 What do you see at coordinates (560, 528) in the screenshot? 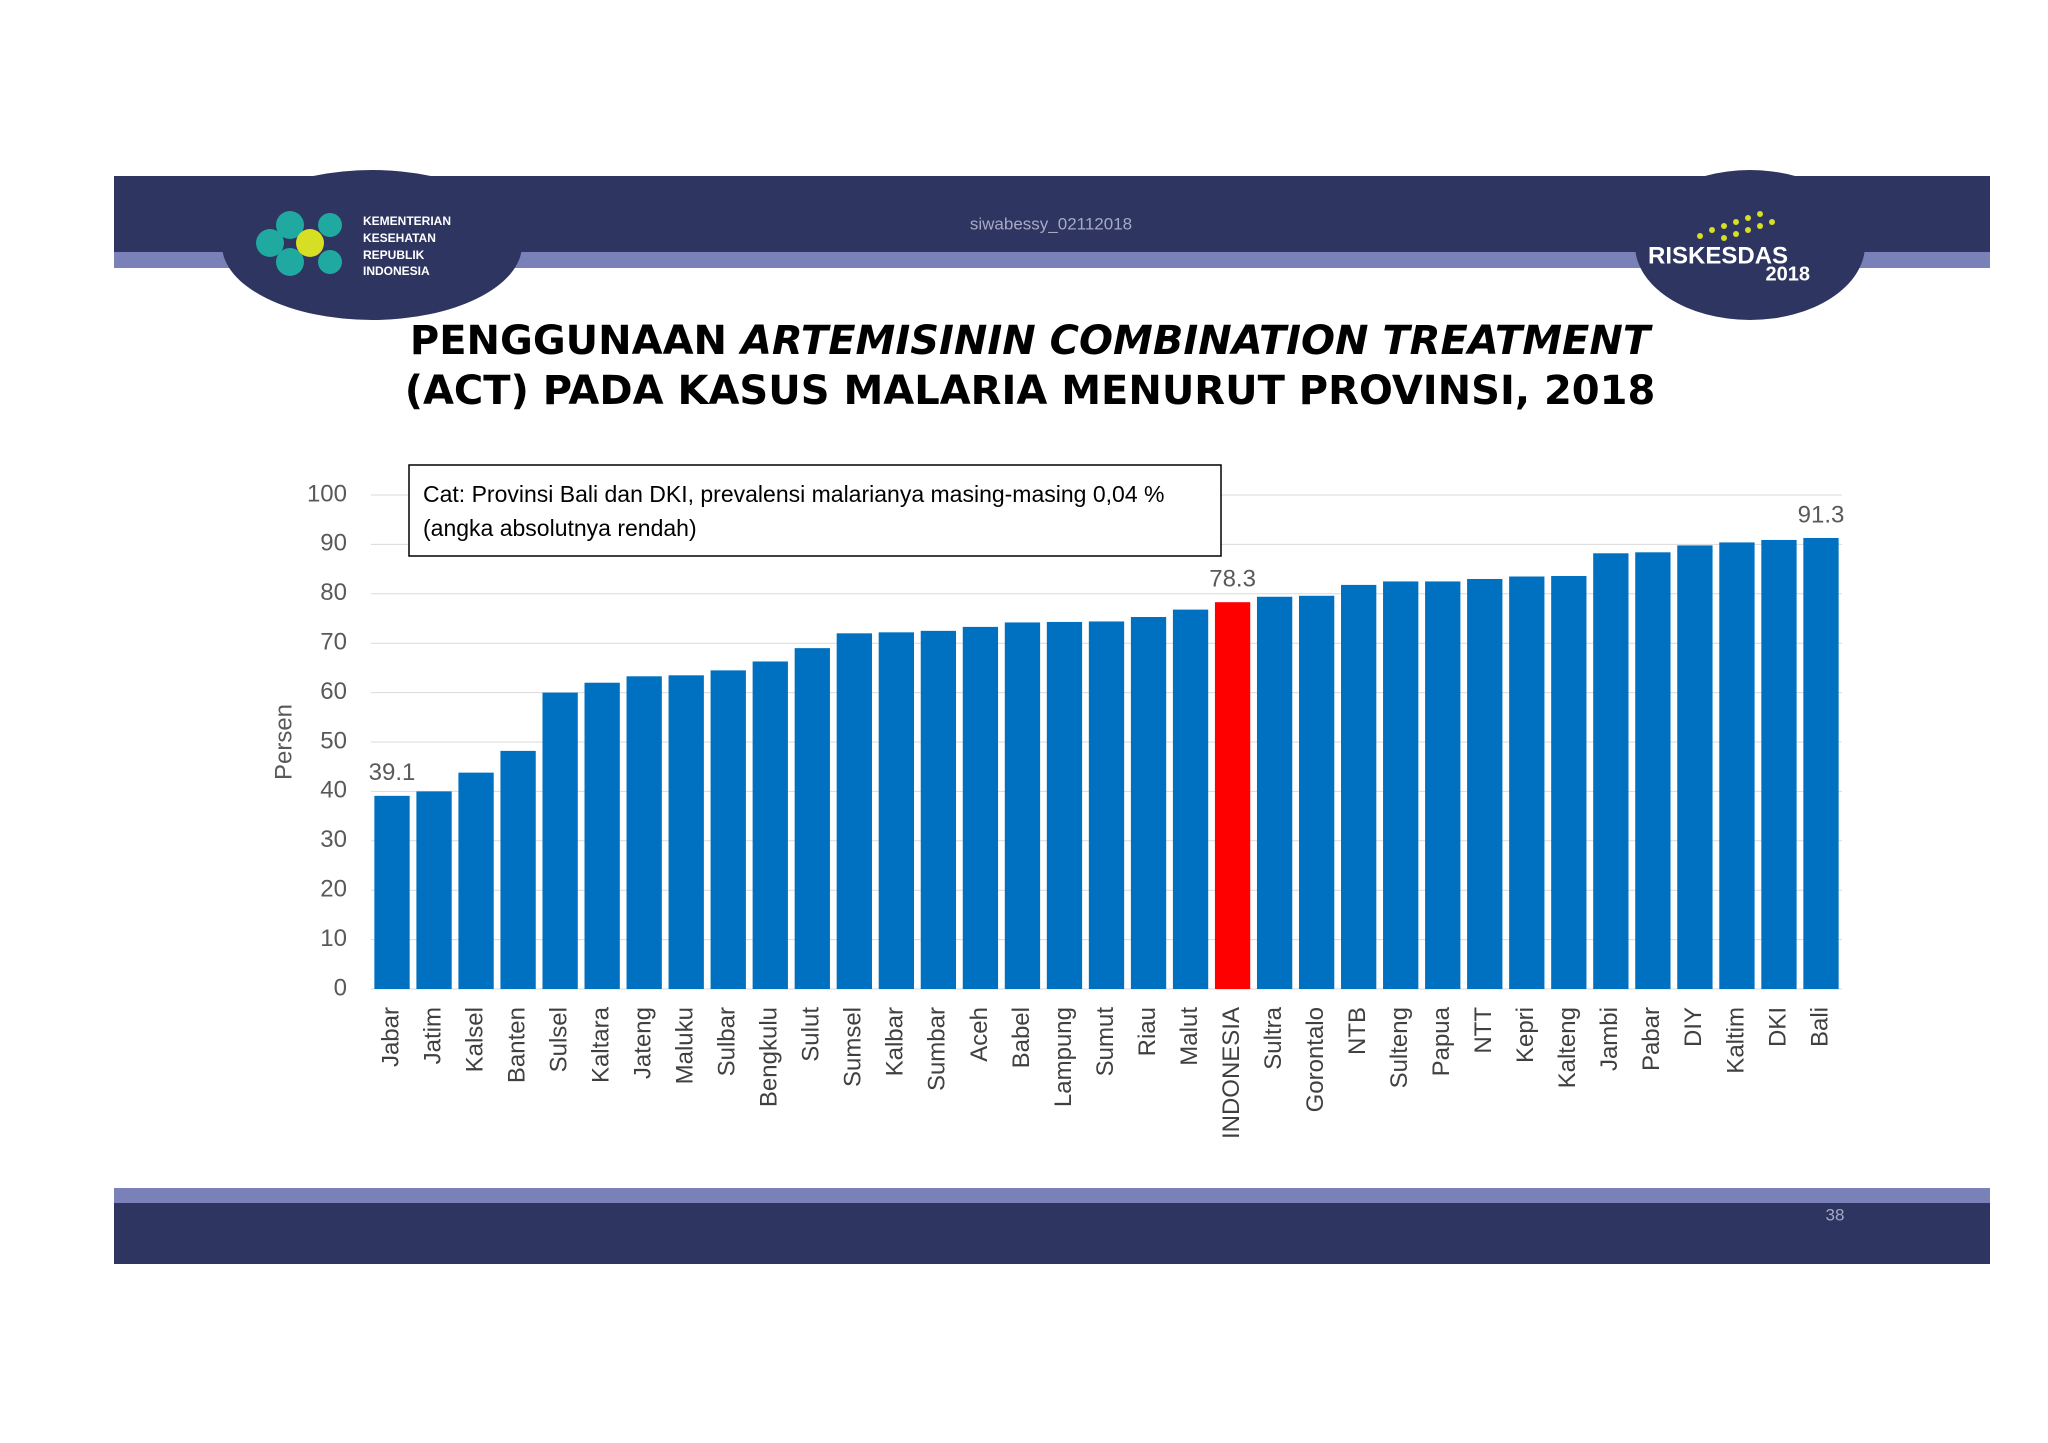
I see `note: (angka absolutnya rendah)` at bounding box center [560, 528].